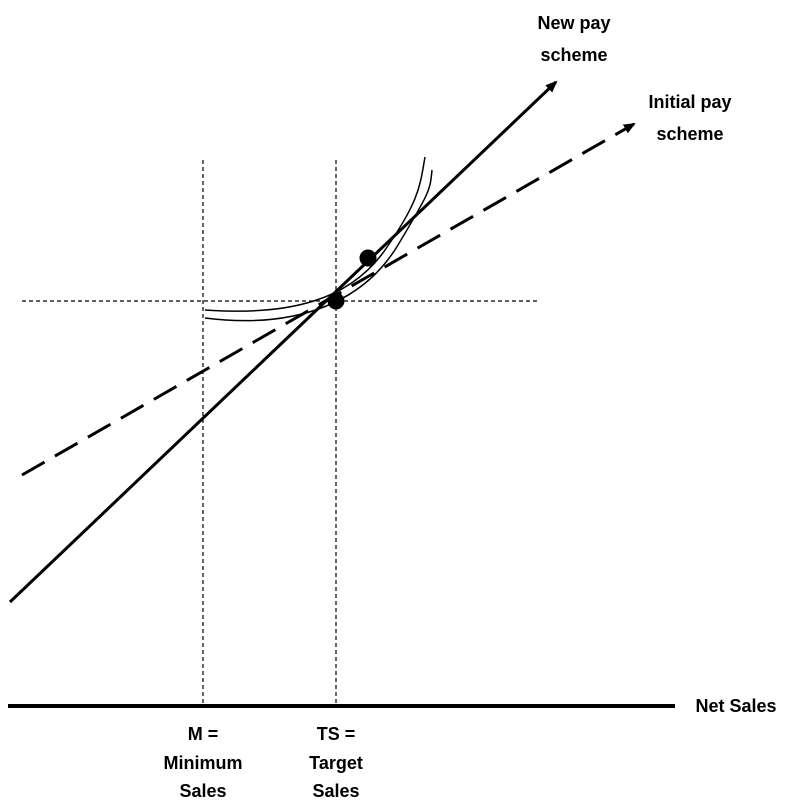 This screenshot has width=793, height=809. What do you see at coordinates (336, 301) in the screenshot?
I see `initial-optimum-point` at bounding box center [336, 301].